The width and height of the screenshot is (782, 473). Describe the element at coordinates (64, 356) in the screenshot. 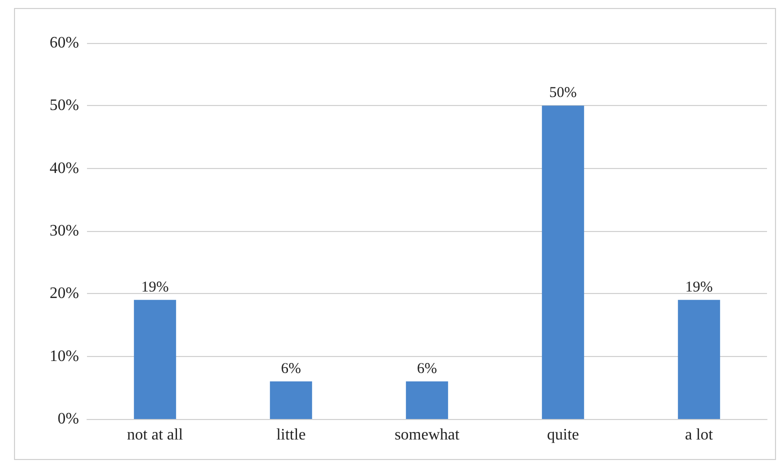

I see `y-tick-label: 10%` at that location.